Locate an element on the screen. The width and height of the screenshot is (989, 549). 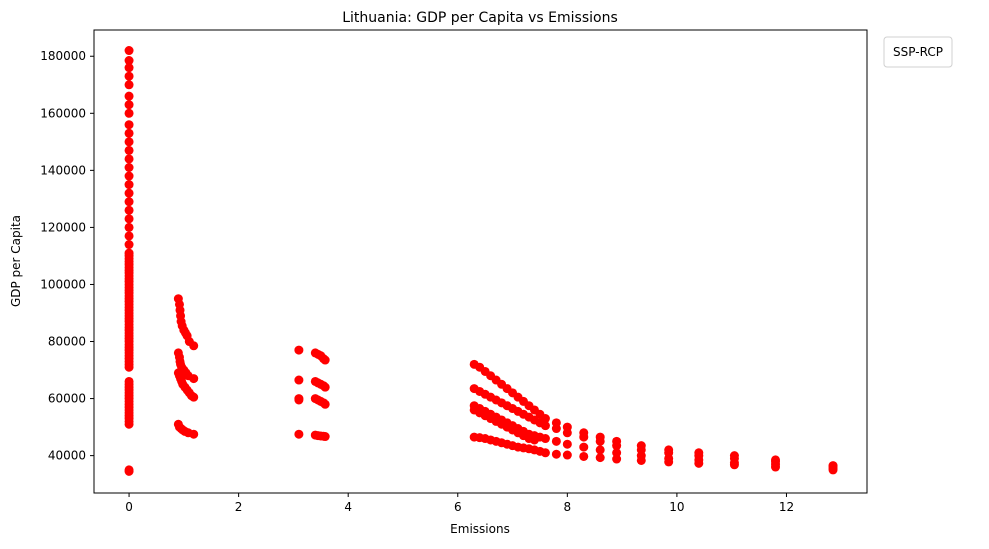
x-axis-ticks: 0 2 4 6 8 10 12 is located at coordinates (459, 503).